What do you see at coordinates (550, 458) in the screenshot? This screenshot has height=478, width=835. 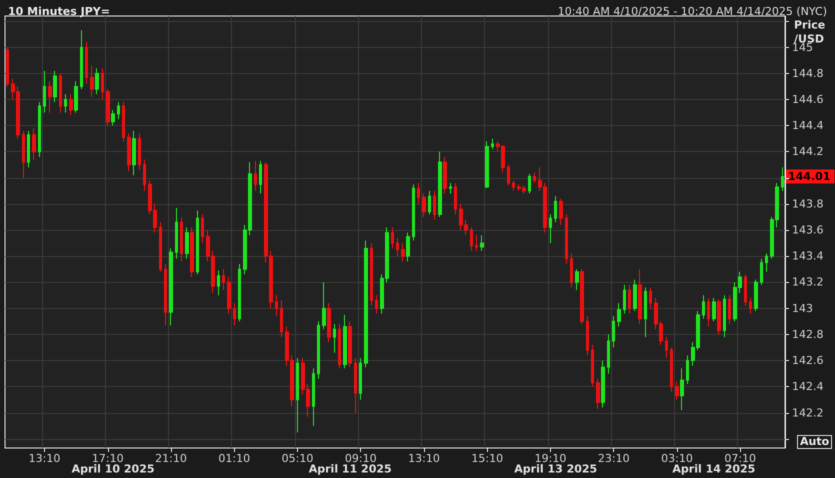 I see `x-tick-label: 19:10` at bounding box center [550, 458].